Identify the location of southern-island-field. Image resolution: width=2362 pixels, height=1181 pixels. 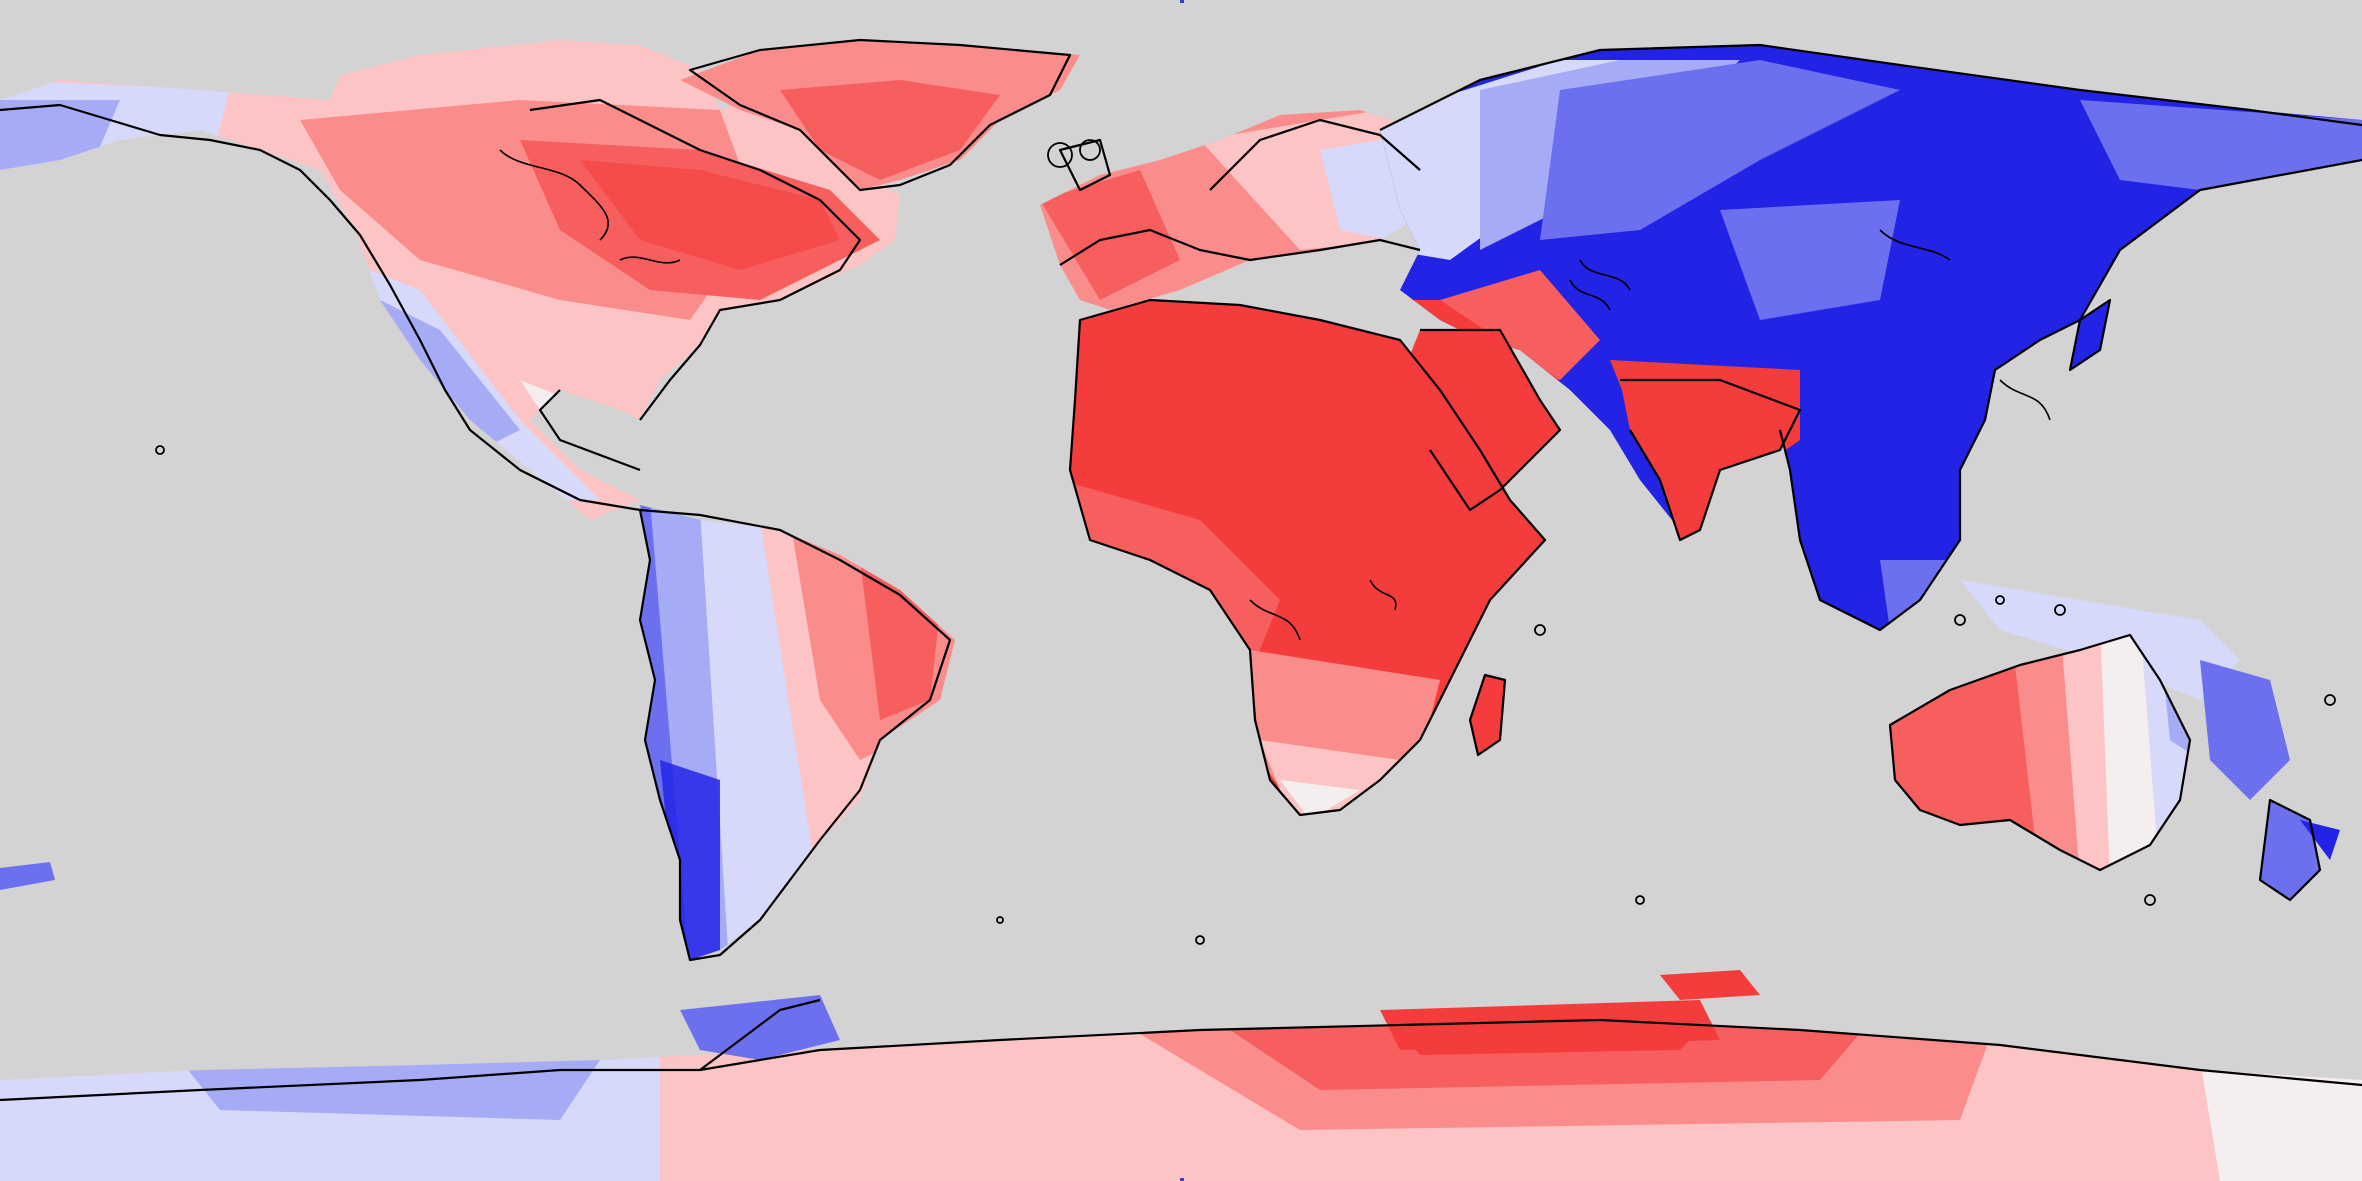
(1710, 985).